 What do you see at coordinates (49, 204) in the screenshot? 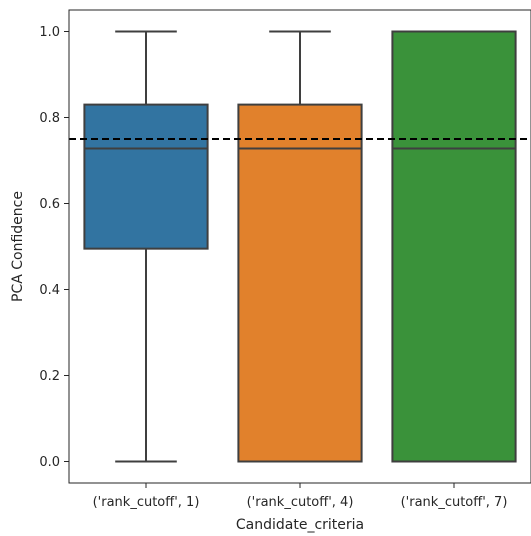
I see `y-tick-label: 0.6` at bounding box center [49, 204].